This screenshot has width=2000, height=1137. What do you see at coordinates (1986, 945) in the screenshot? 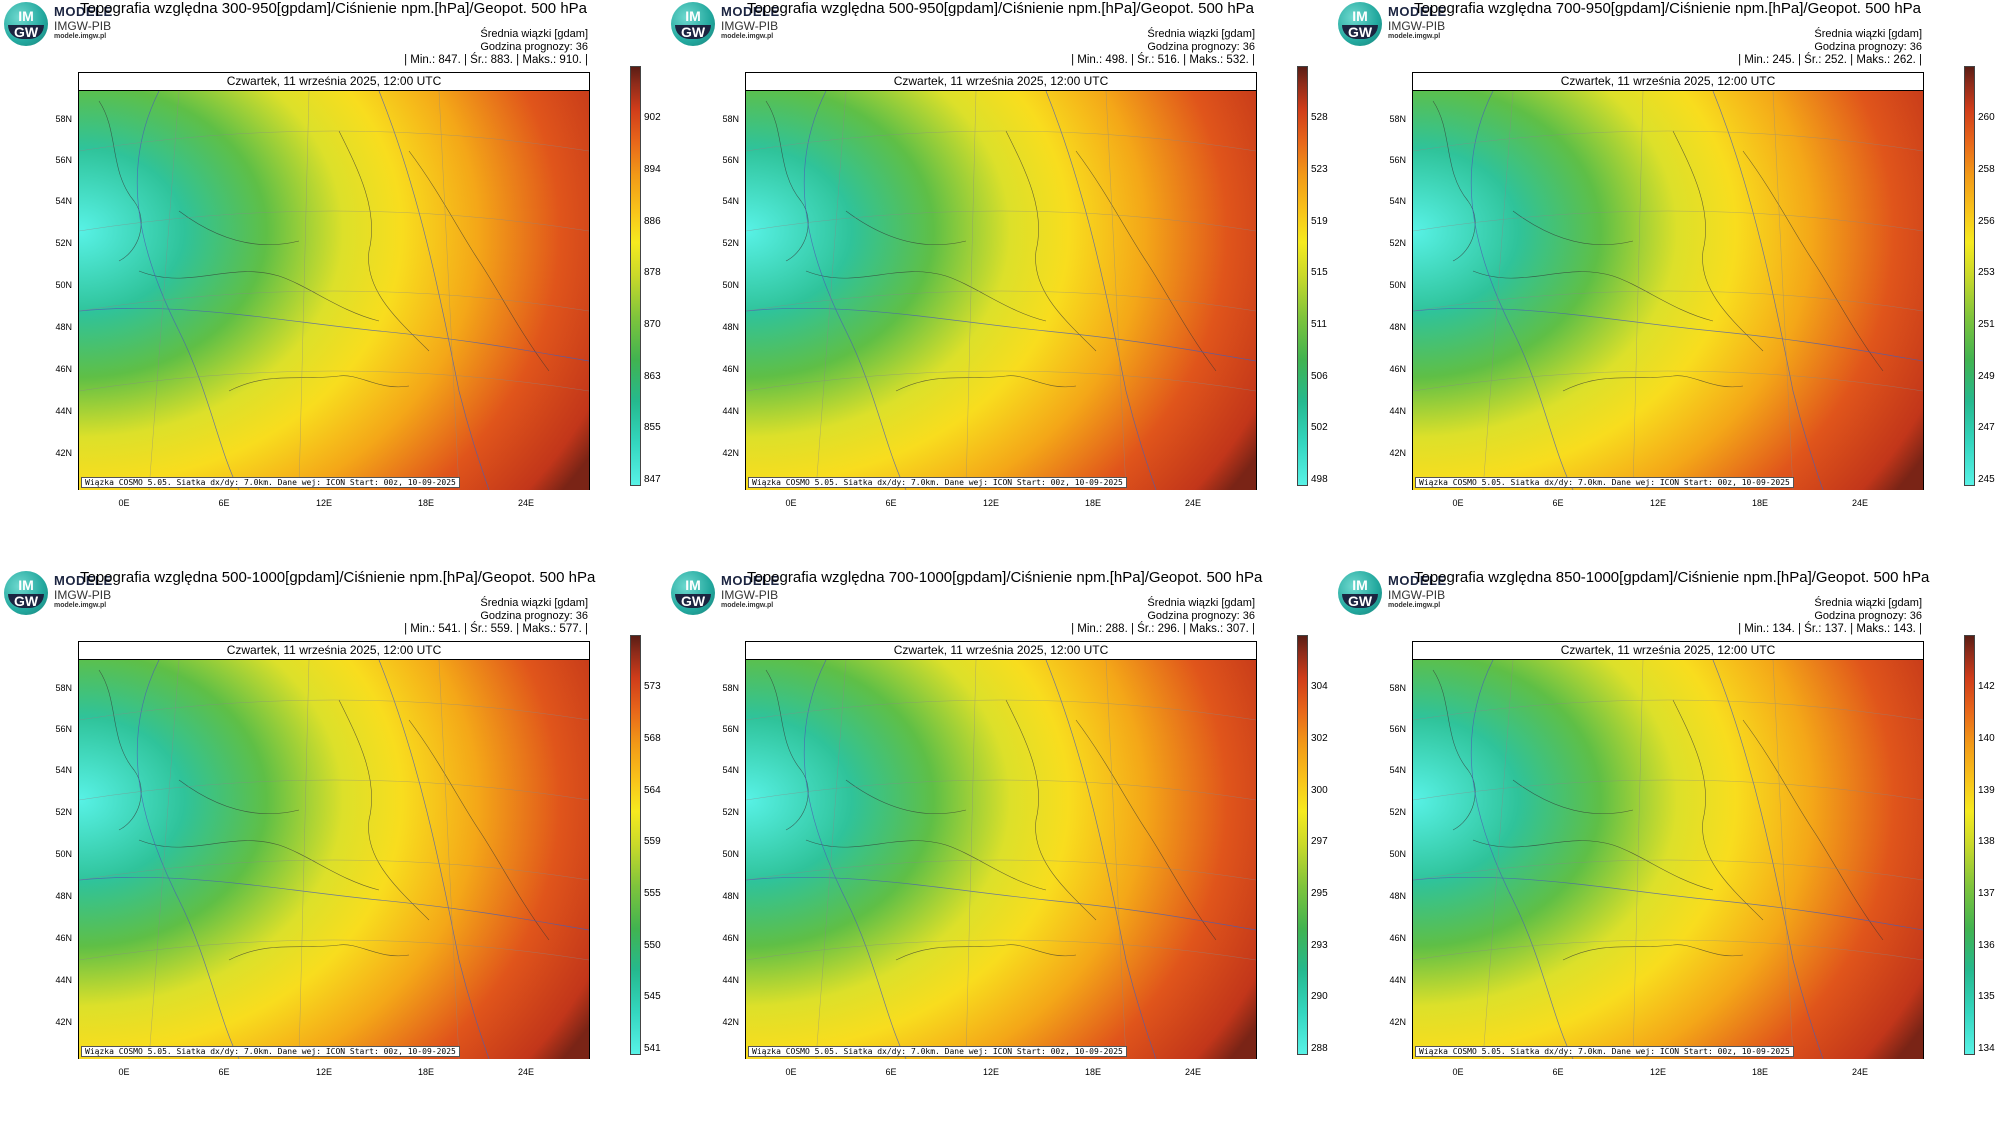
I see `colorbar-tick: 136` at bounding box center [1986, 945].